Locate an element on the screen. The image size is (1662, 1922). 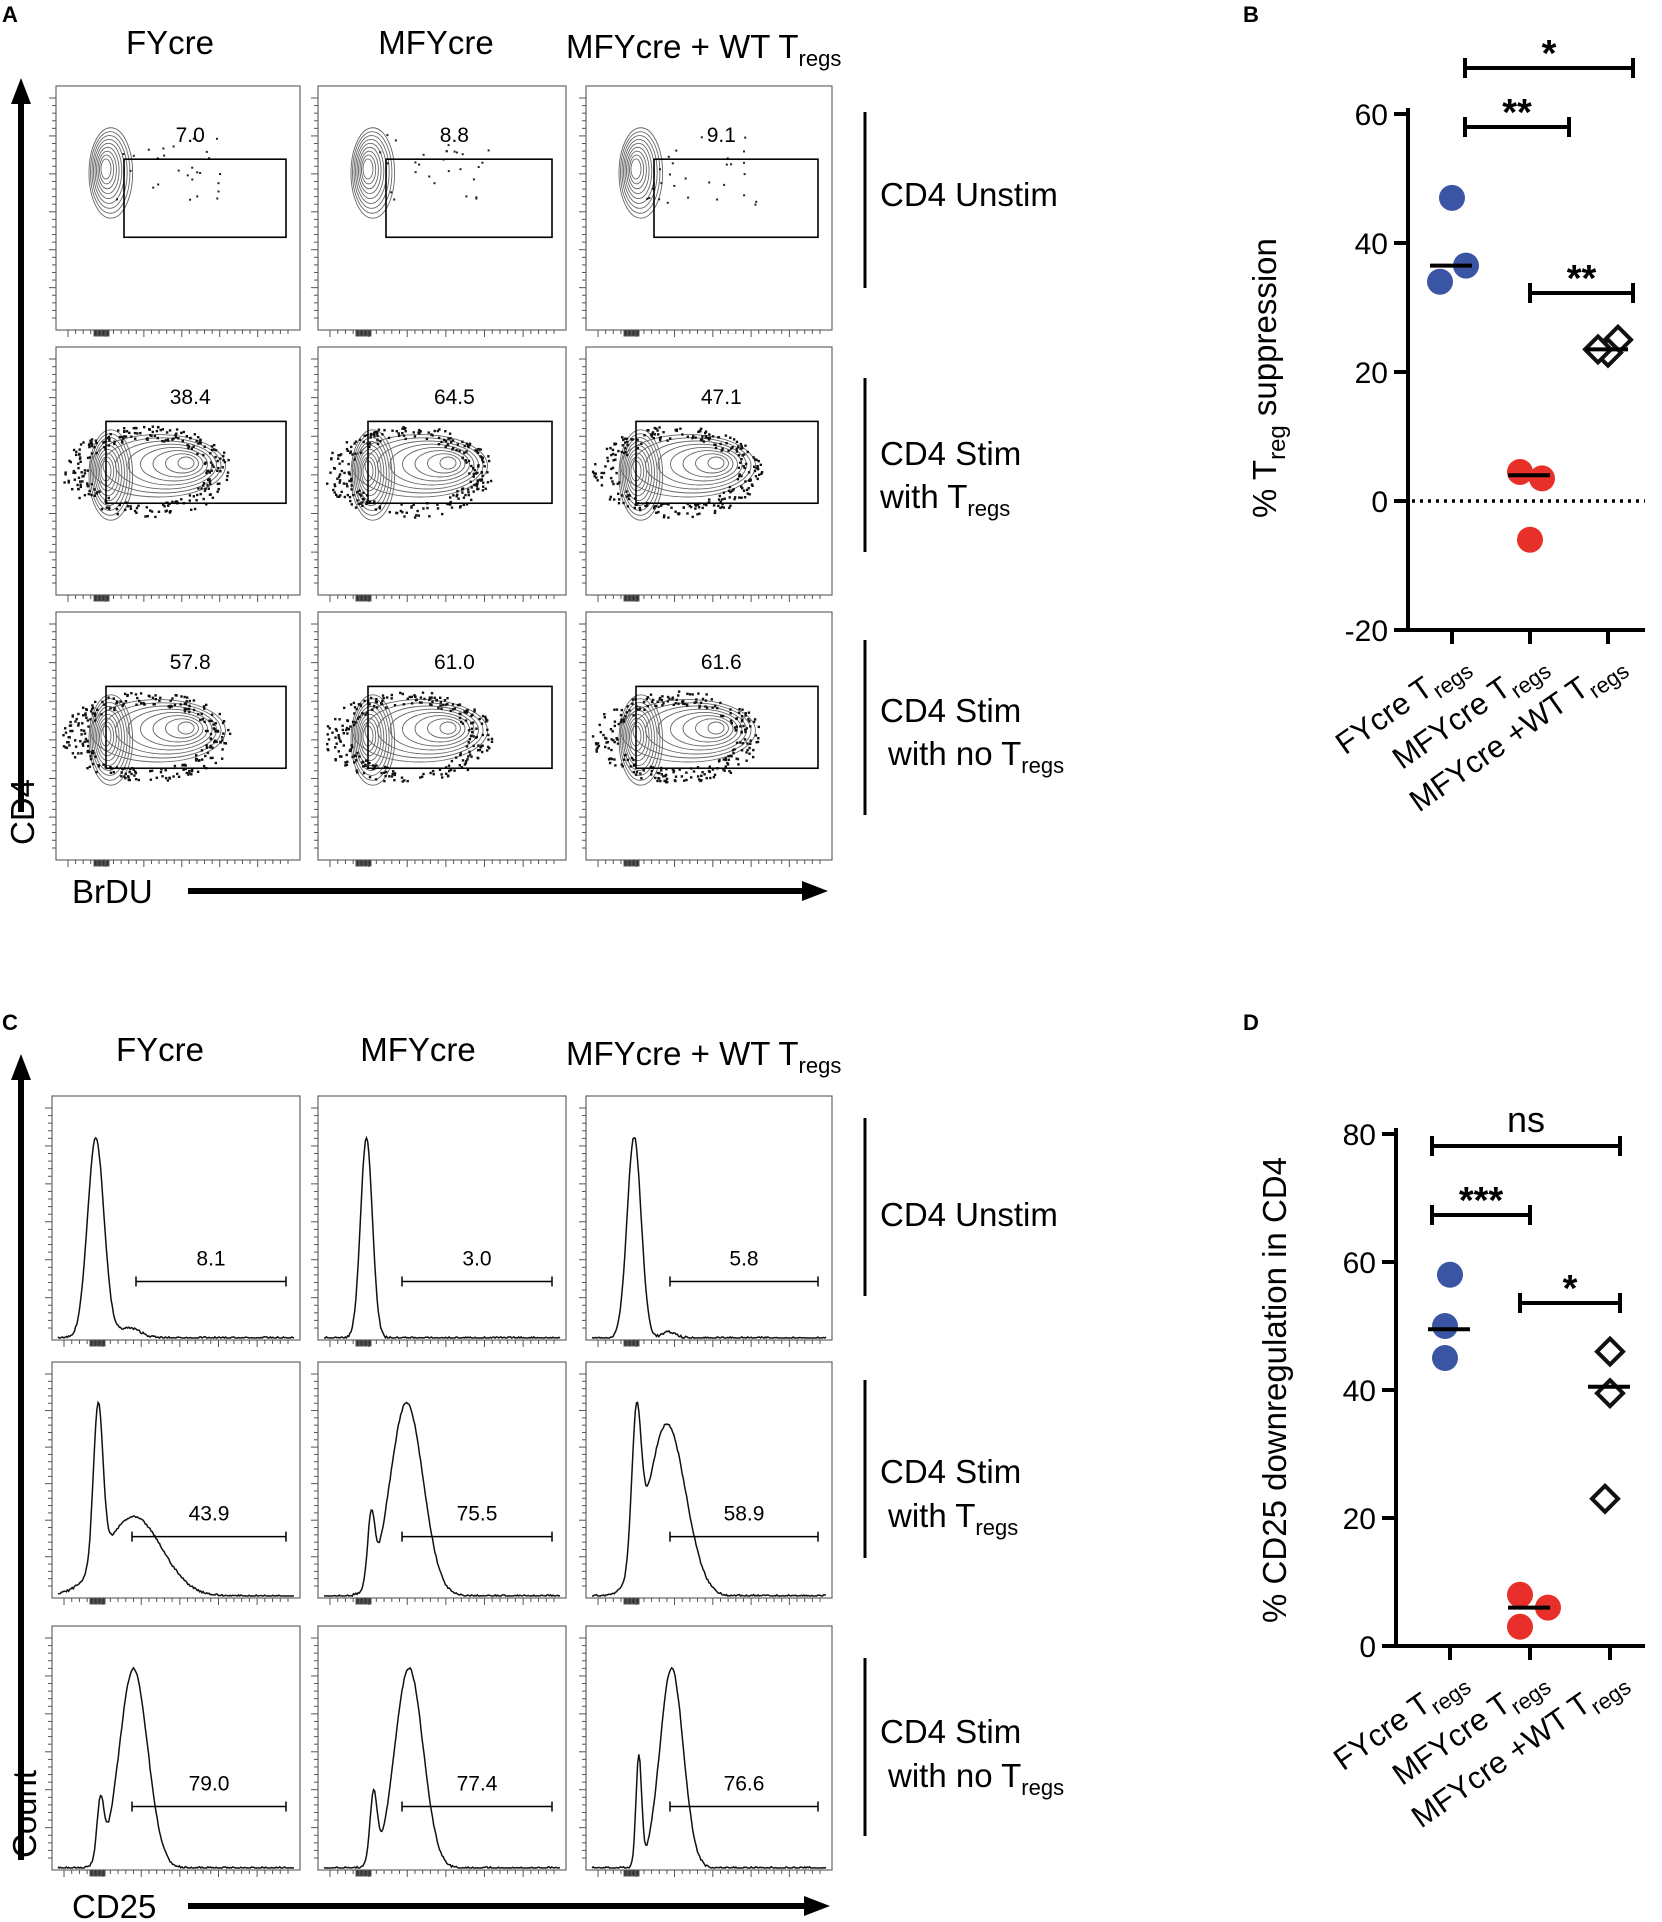
data-point is located at coordinates (1542, 478).